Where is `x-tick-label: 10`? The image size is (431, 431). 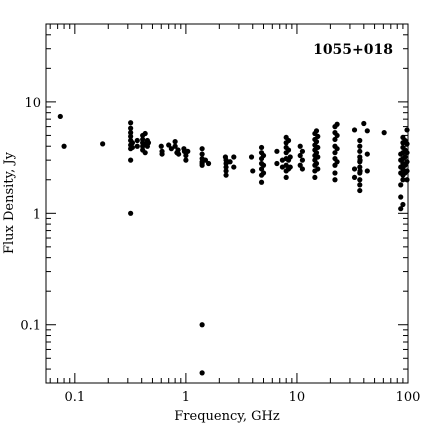 x-tick-label: 10 is located at coordinates (297, 397).